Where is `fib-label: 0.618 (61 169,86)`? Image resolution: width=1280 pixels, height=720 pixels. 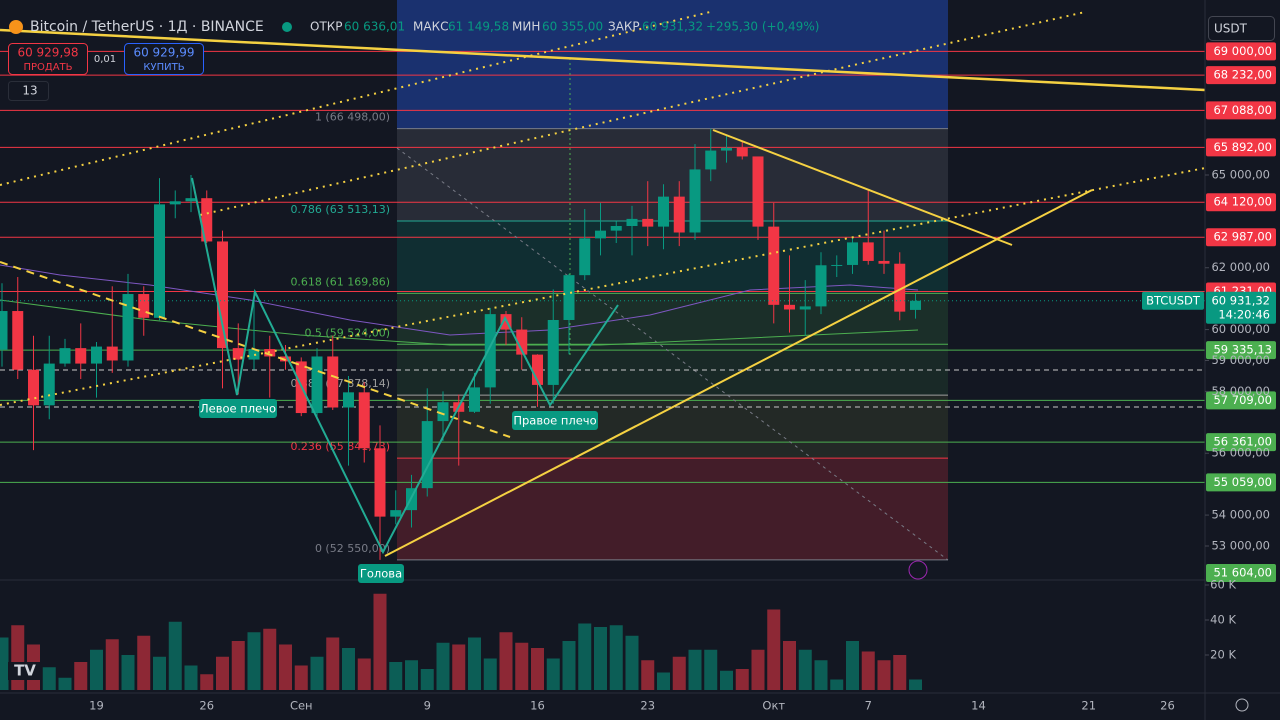 fib-label: 0.618 (61 169,86) is located at coordinates (340, 281).